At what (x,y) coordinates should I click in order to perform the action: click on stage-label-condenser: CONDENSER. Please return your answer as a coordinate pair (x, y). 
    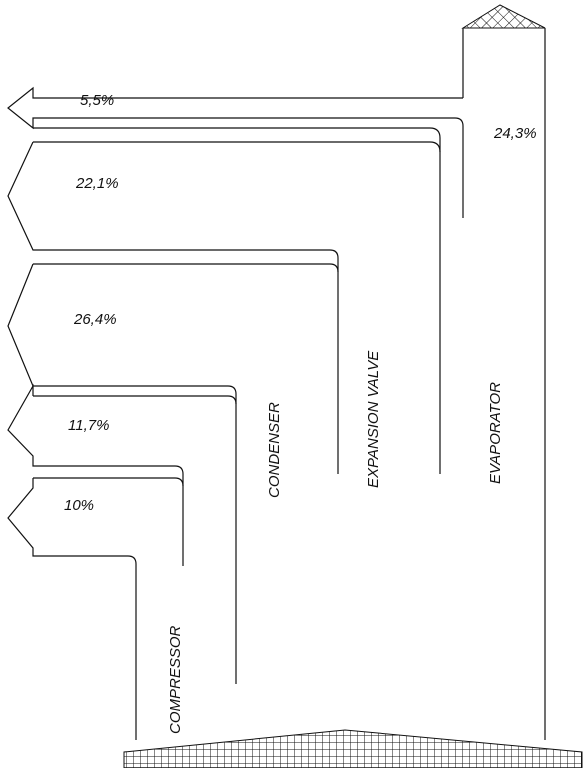
    Looking at the image, I should click on (274, 450).